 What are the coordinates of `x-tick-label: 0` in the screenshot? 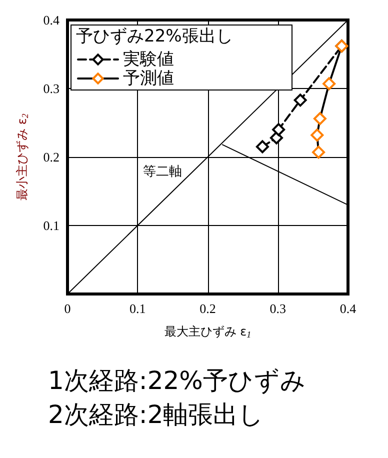 It's located at (67, 308).